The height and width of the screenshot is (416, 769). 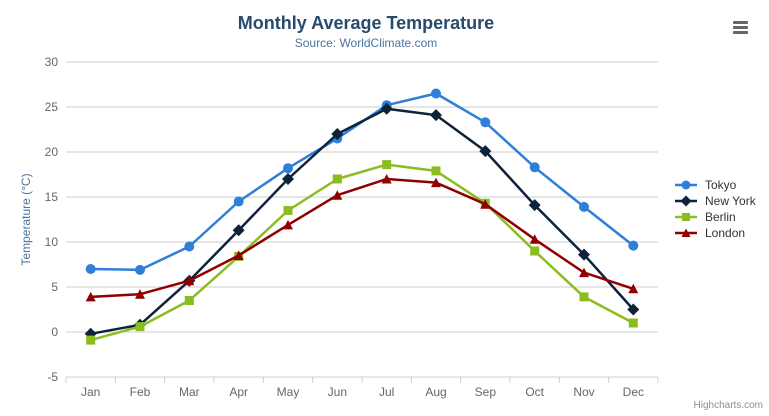 I want to click on y-axis-title: Temperature (°C), so click(x=26, y=219).